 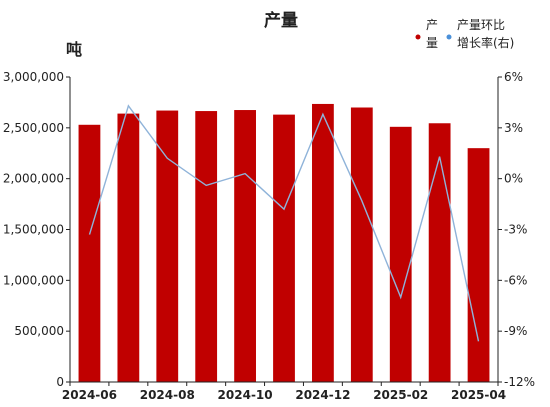 What do you see at coordinates (515, 331) in the screenshot?
I see `y-right-tick-label: -9%` at bounding box center [515, 331].